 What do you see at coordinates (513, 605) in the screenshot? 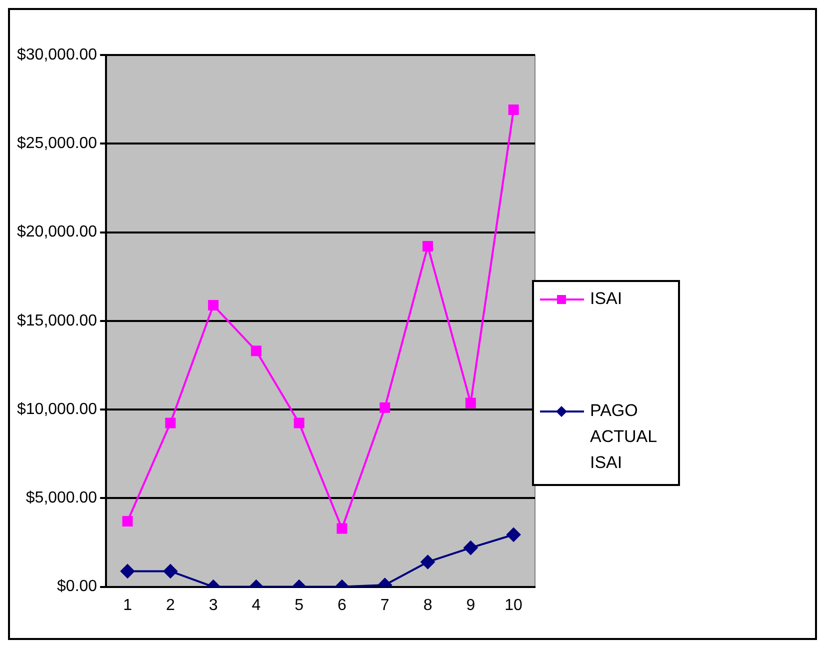
I see `x-tick-label: 10` at bounding box center [513, 605].